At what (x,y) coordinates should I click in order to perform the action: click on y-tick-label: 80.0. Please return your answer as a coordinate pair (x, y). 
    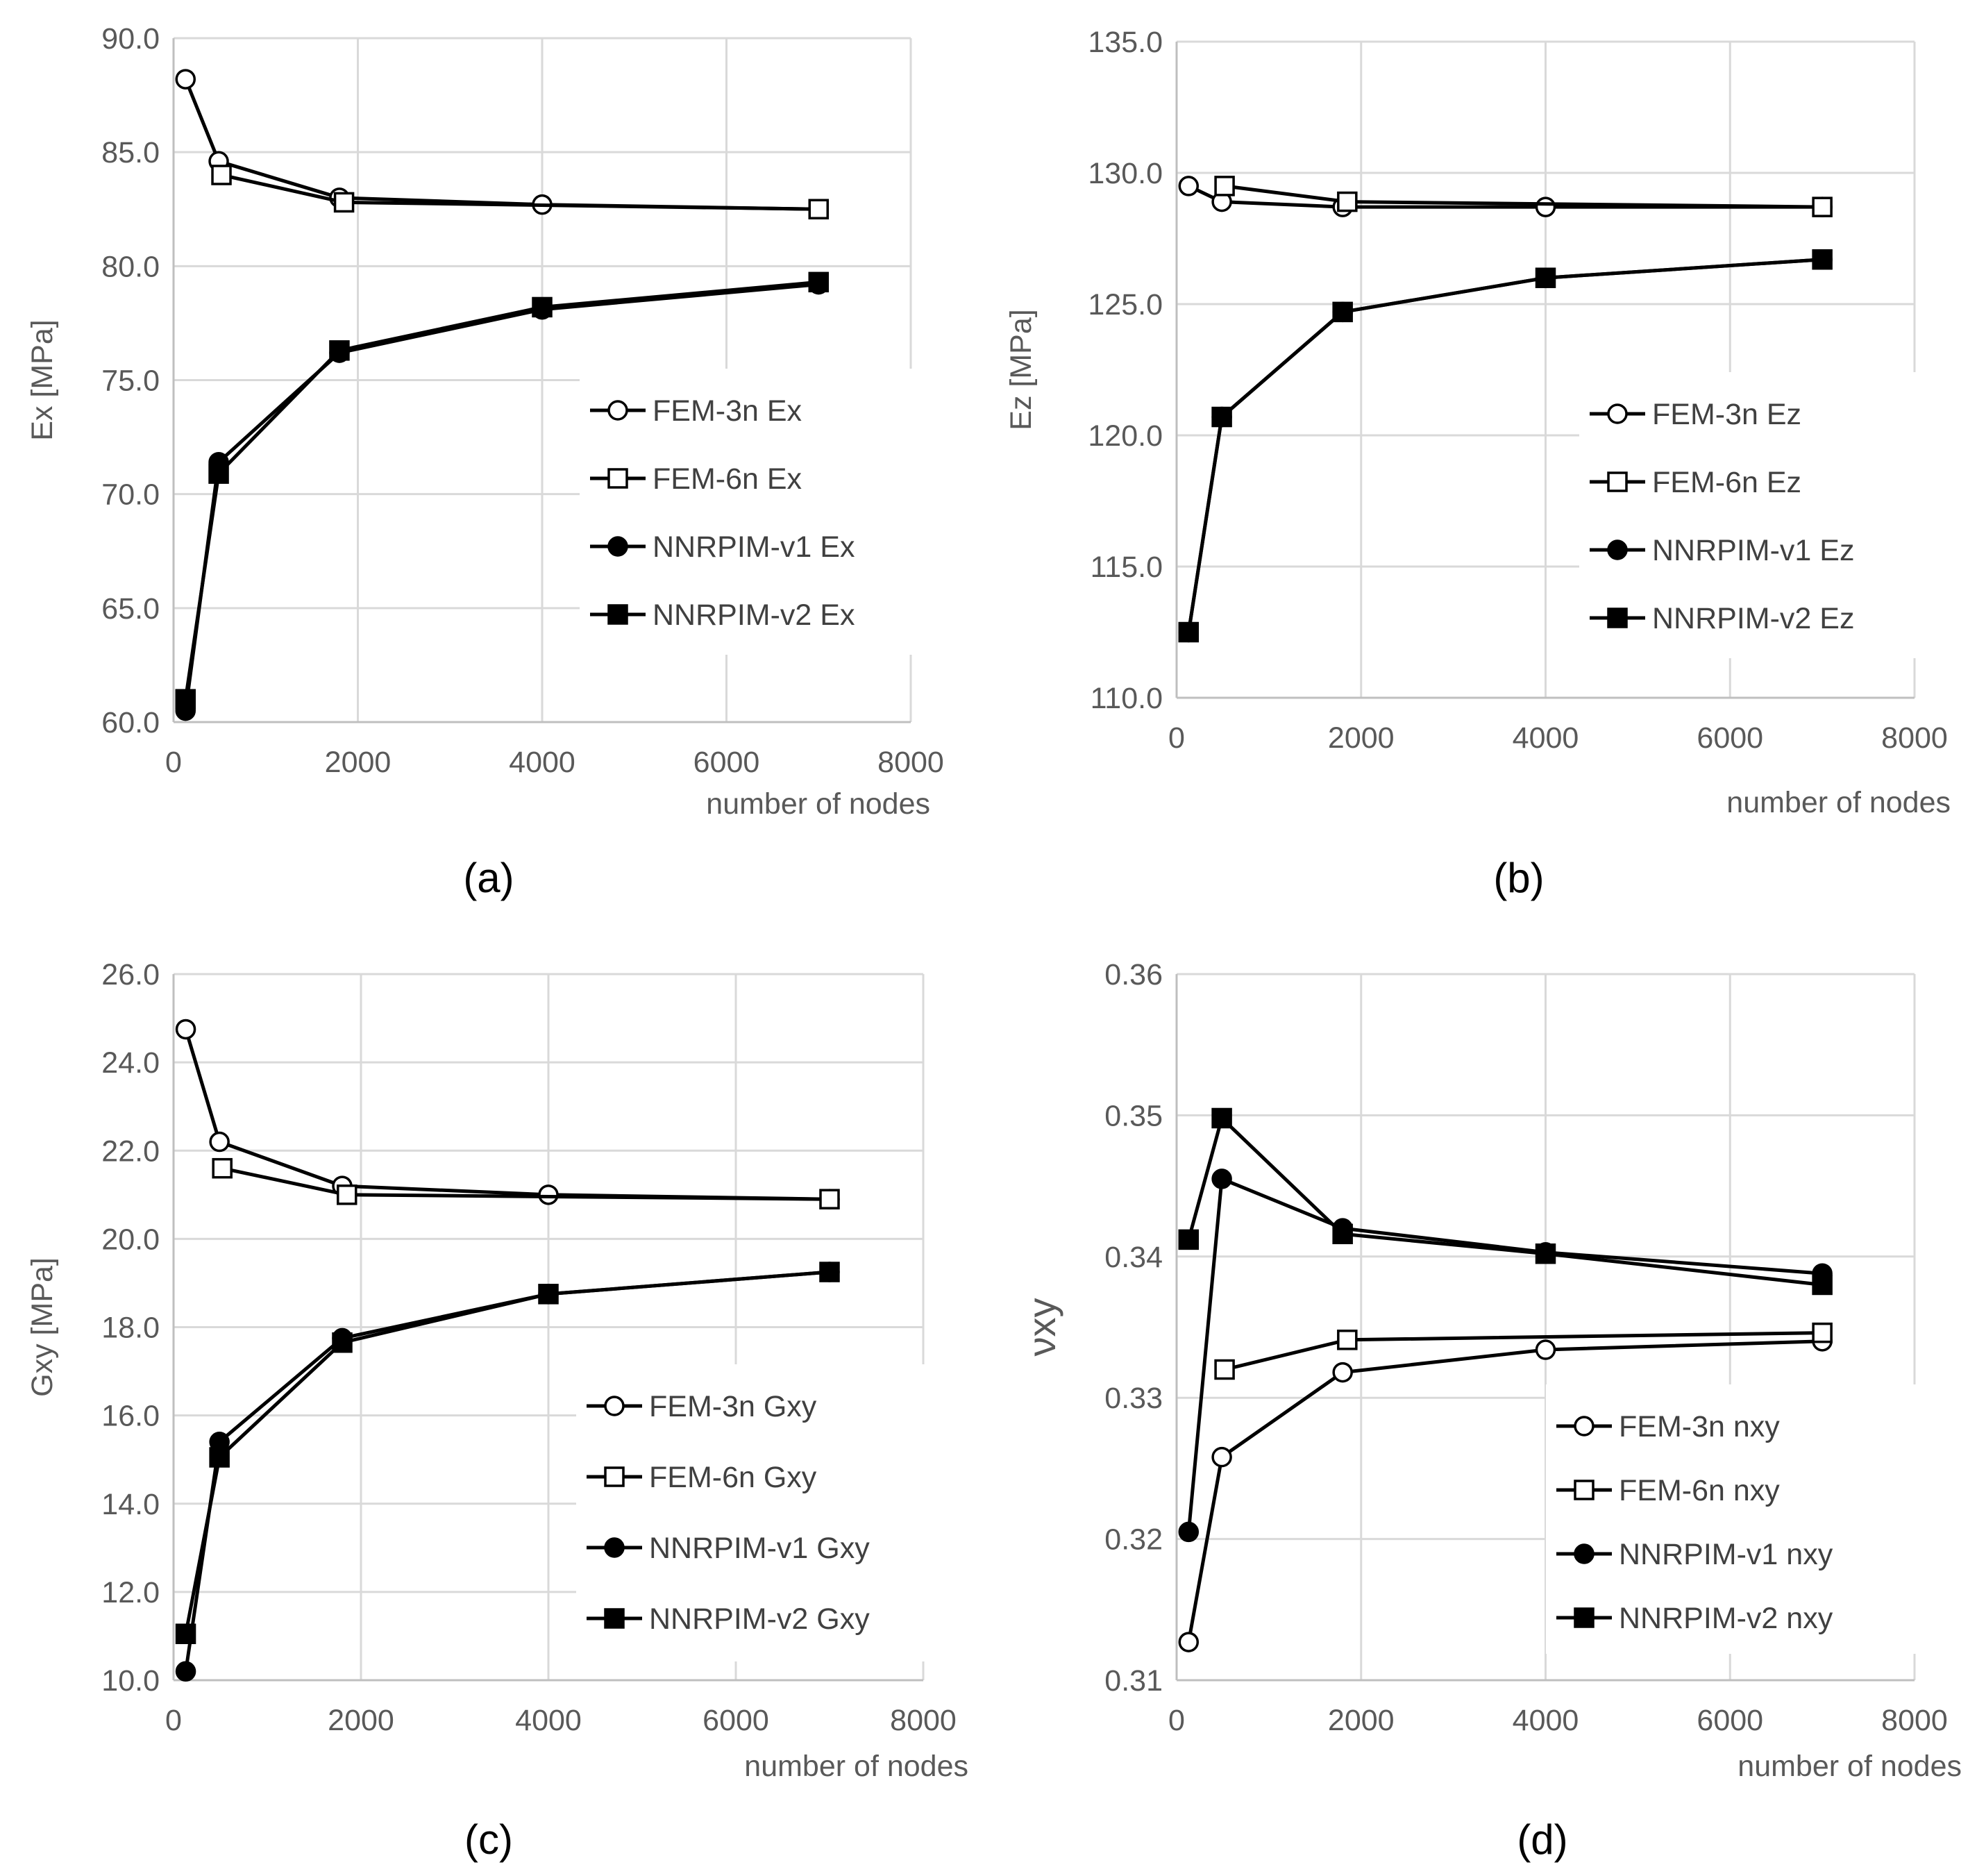
    Looking at the image, I should click on (130, 266).